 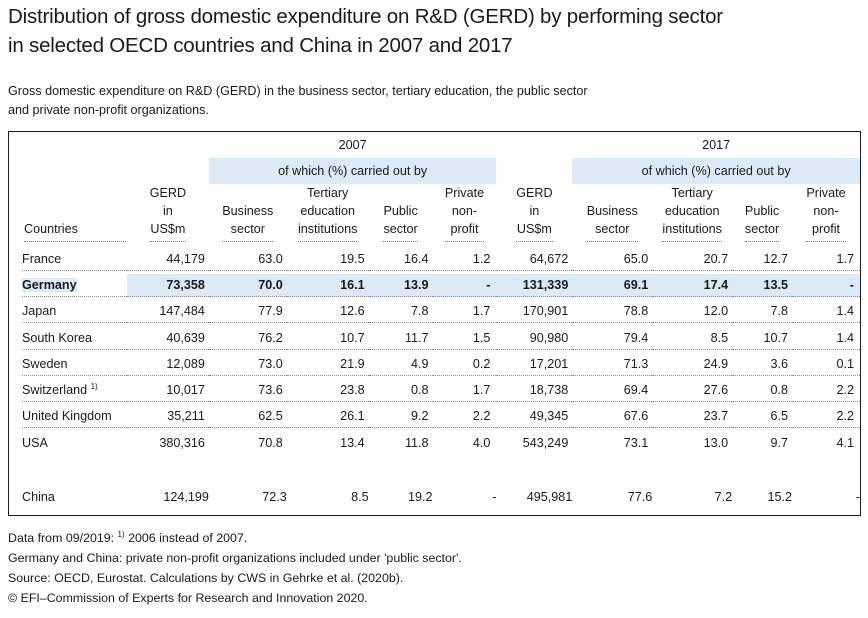 What do you see at coordinates (327, 364) in the screenshot?
I see `tertiary-2007: 21.9` at bounding box center [327, 364].